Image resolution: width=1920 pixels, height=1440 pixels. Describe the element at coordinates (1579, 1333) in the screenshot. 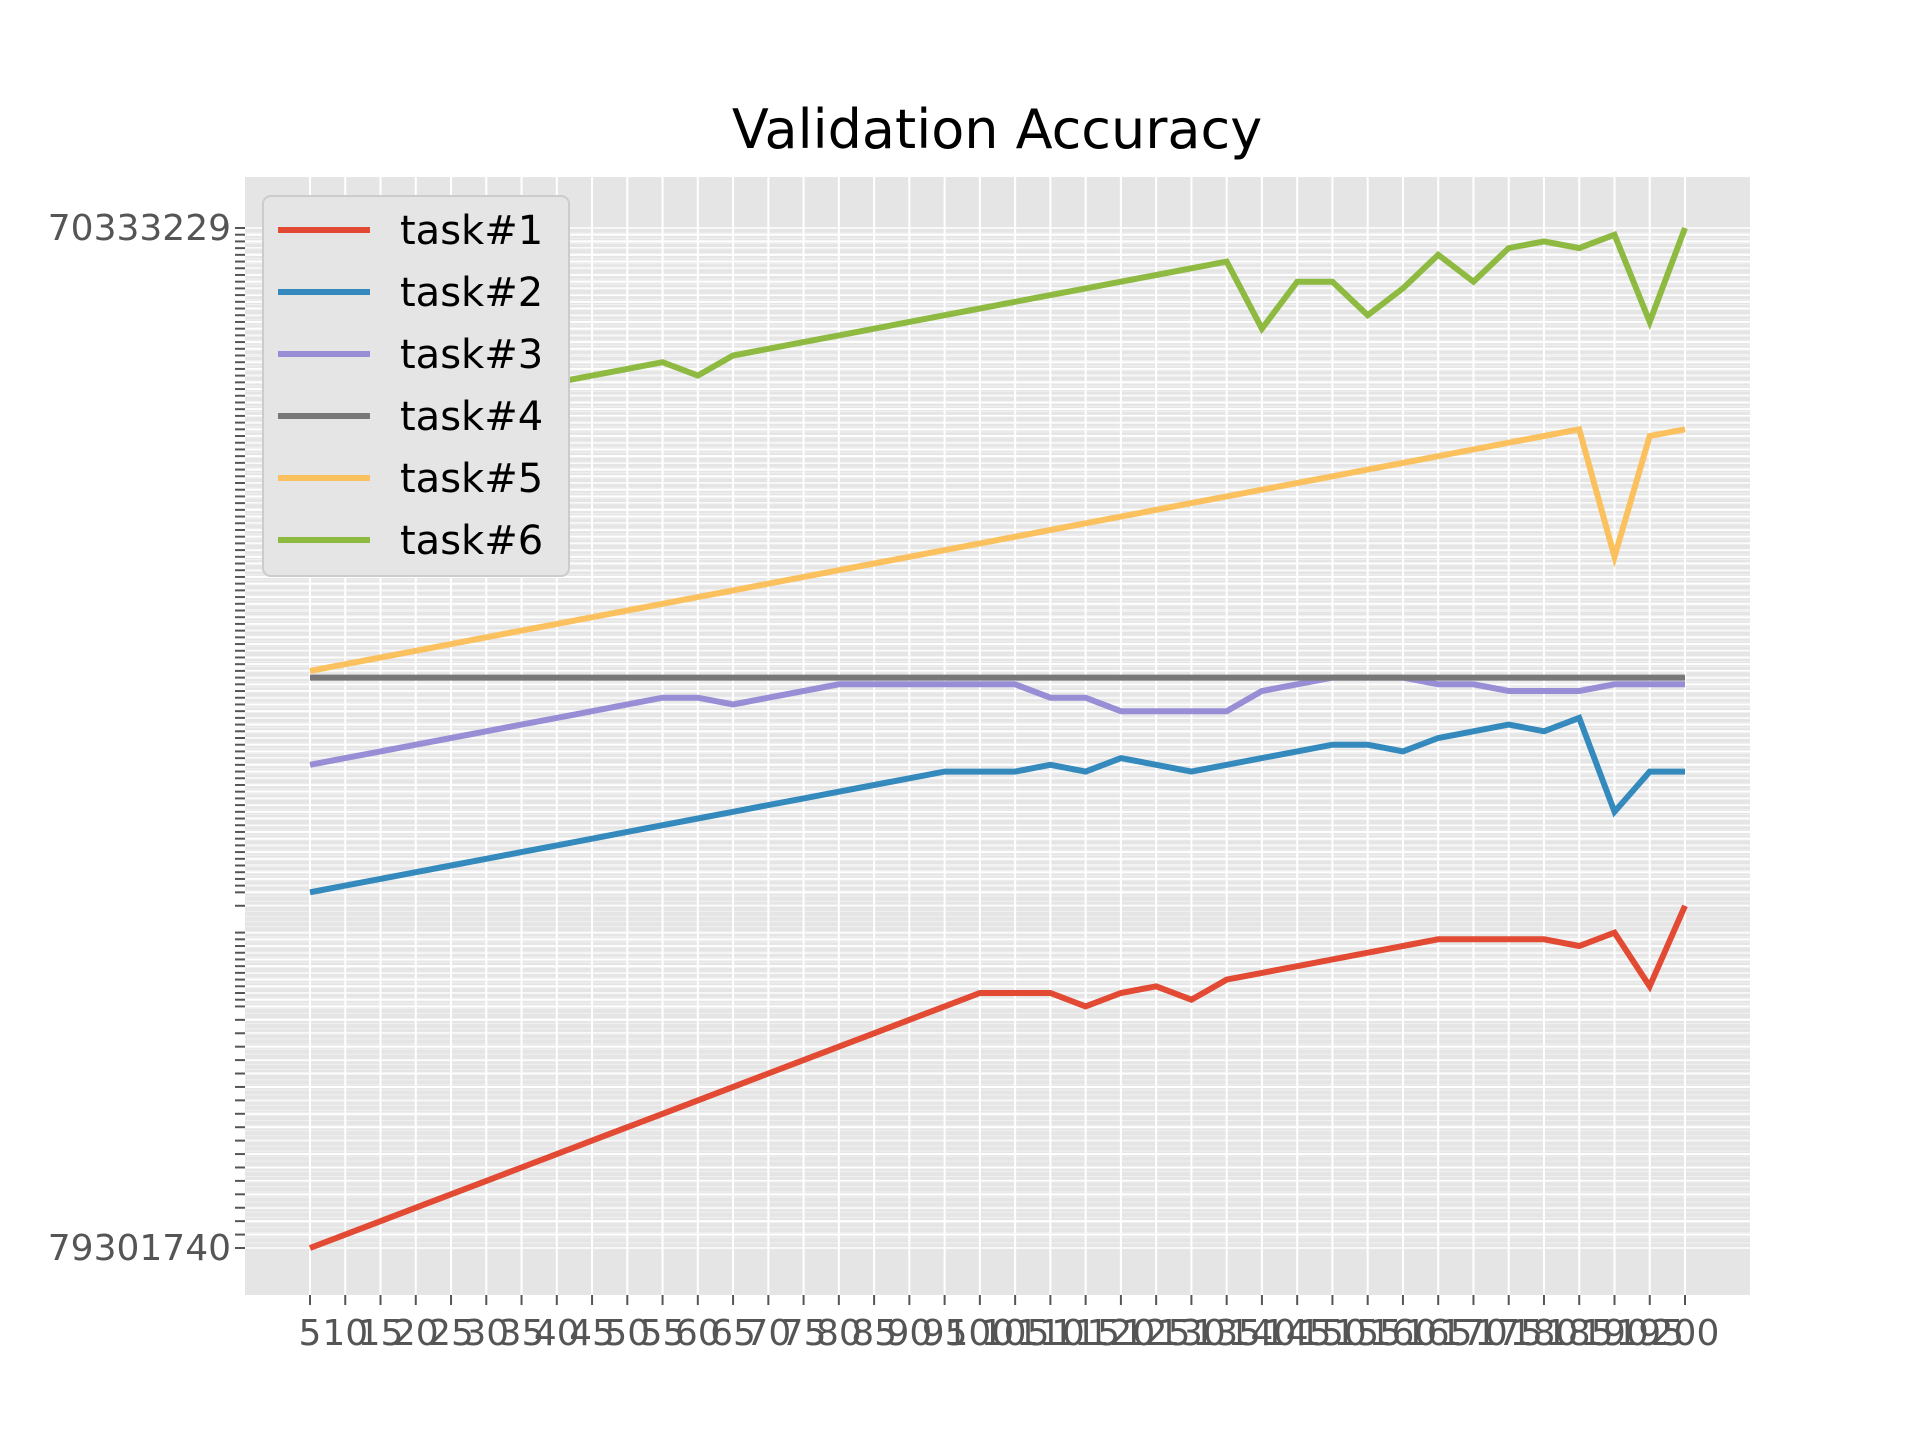

I see `x-tick-label: 185` at that location.